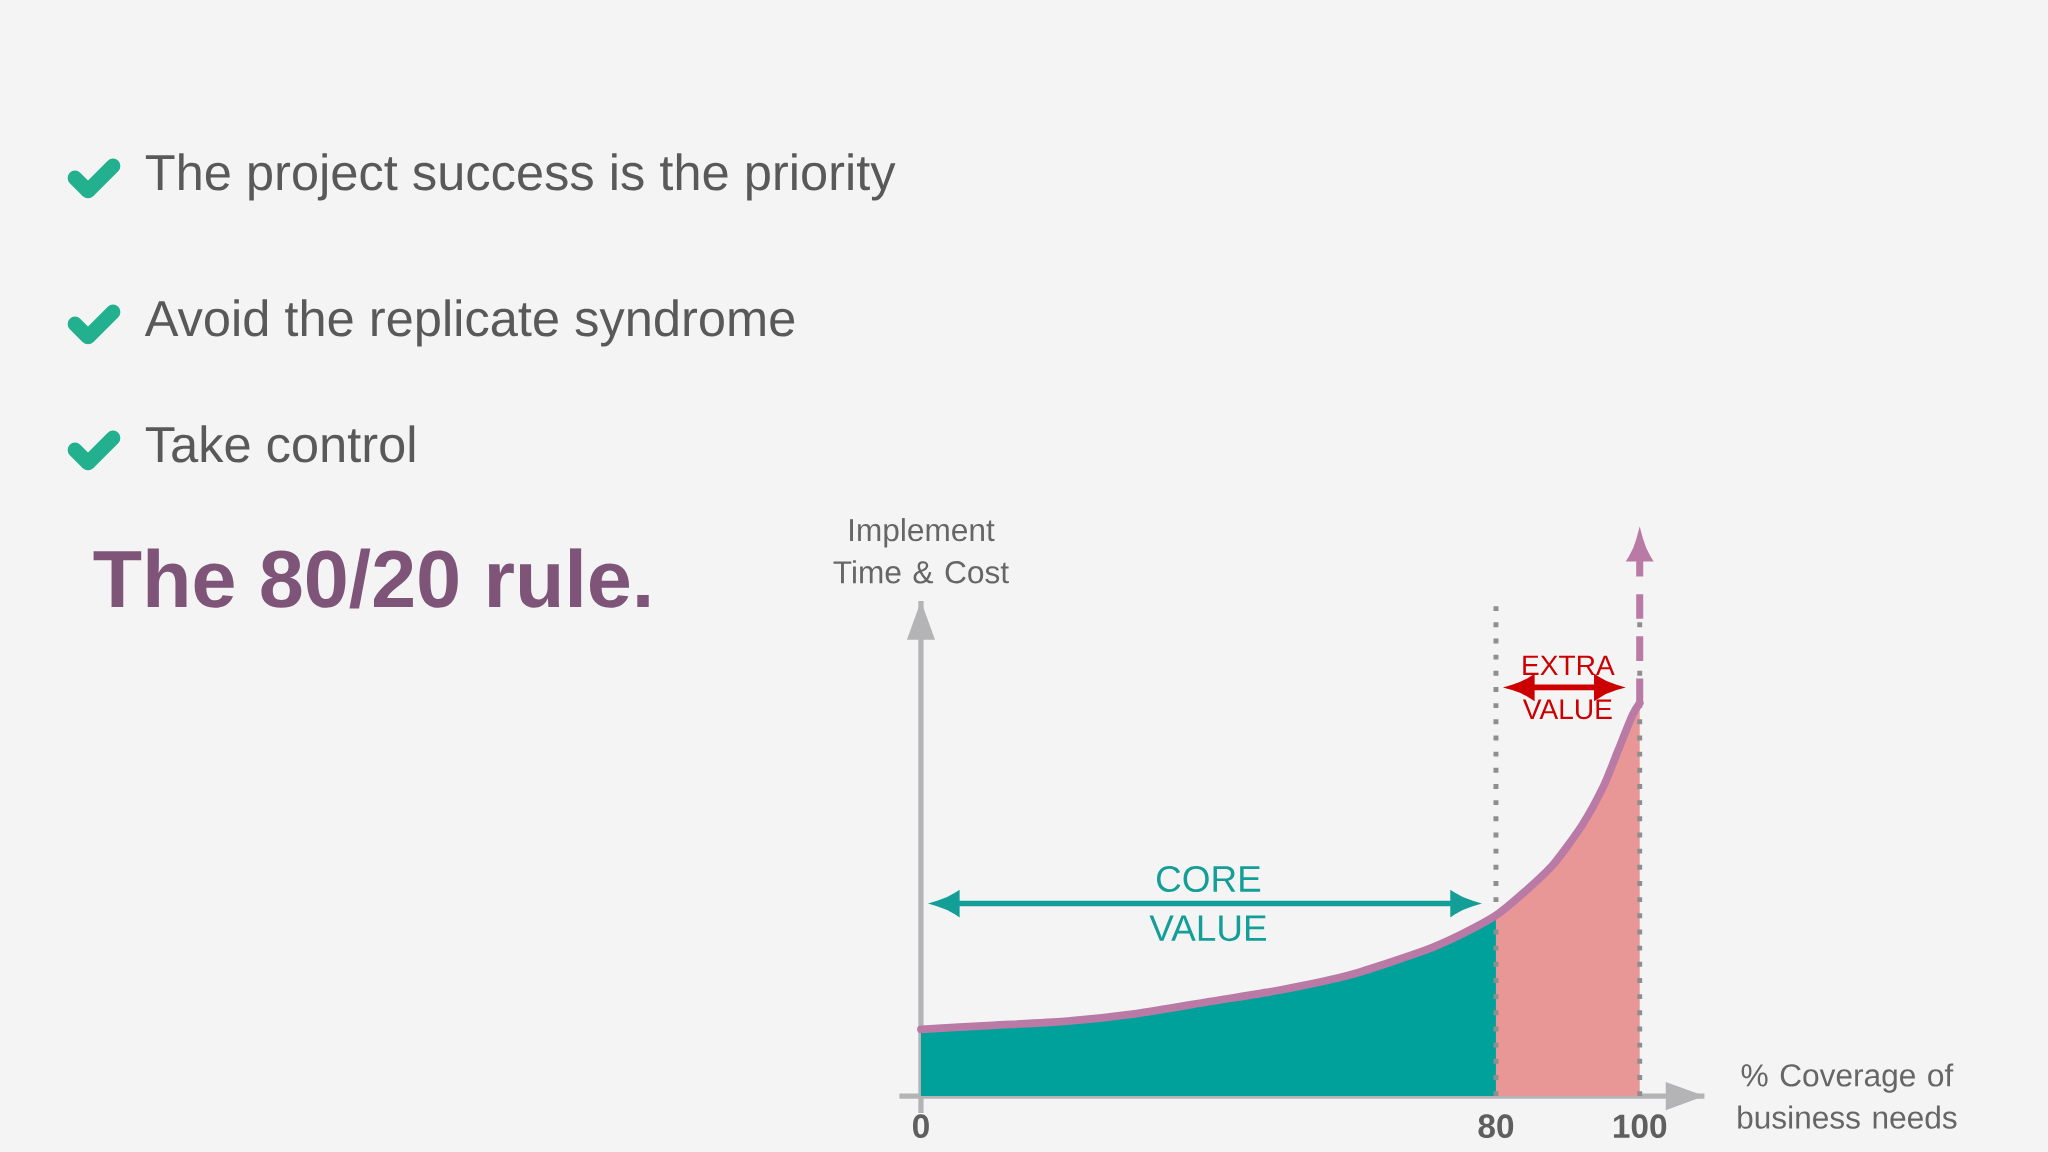 This screenshot has height=1152, width=2048. Describe the element at coordinates (469, 323) in the screenshot. I see `text: Avoid the replicate syndrome` at that location.